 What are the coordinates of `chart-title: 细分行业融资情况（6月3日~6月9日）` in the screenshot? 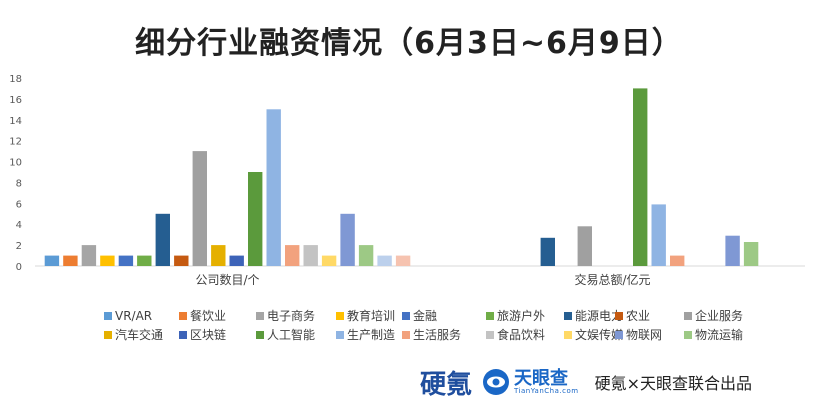 It's located at (409, 43).